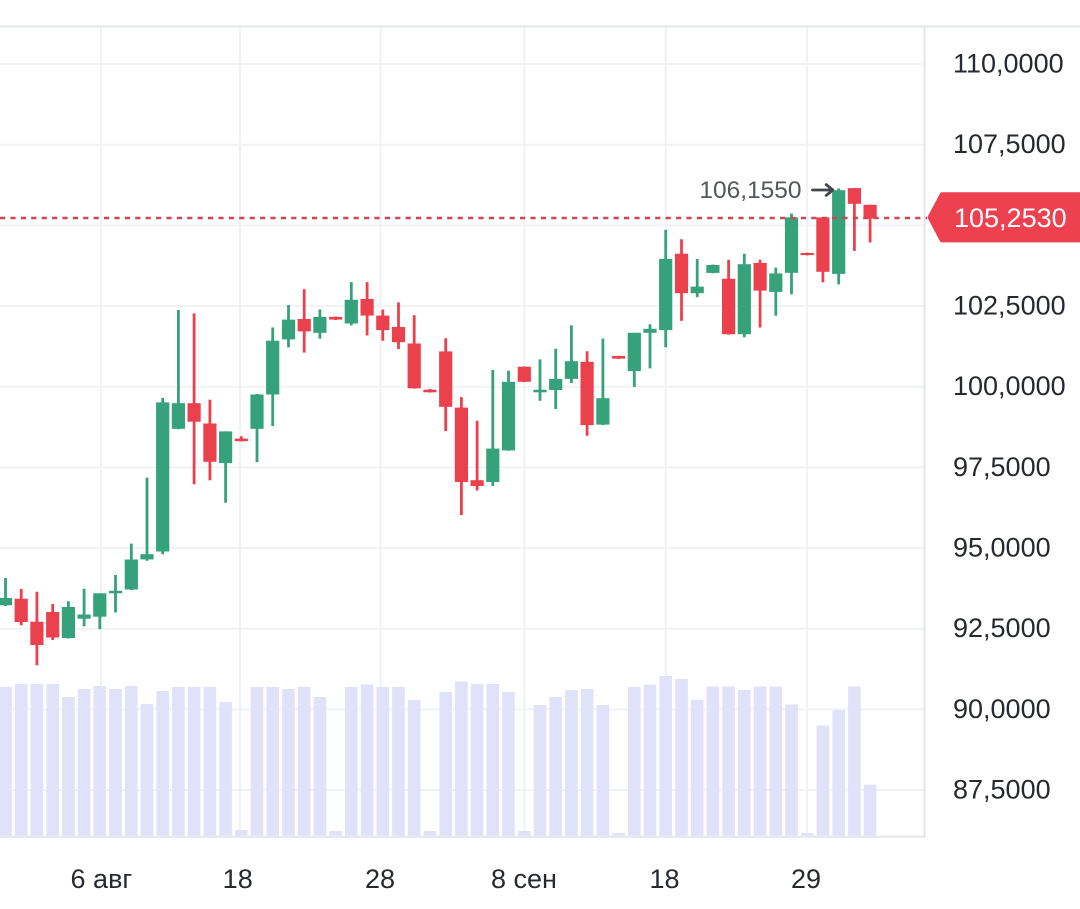 This screenshot has height=909, width=1080. I want to click on svg-text: 90,0000, so click(1002, 709).